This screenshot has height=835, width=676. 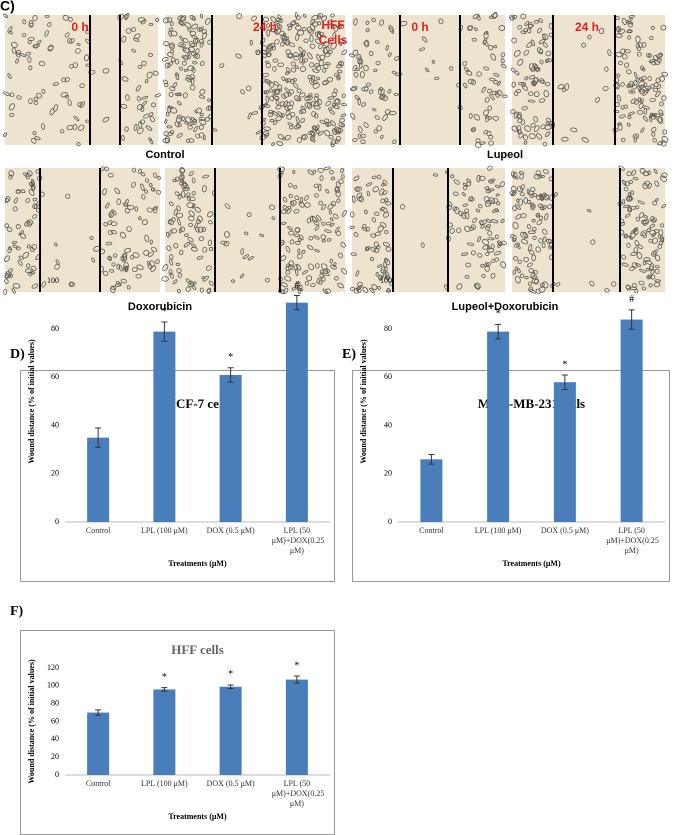 I want to click on error-bar, so click(x=296, y=302).